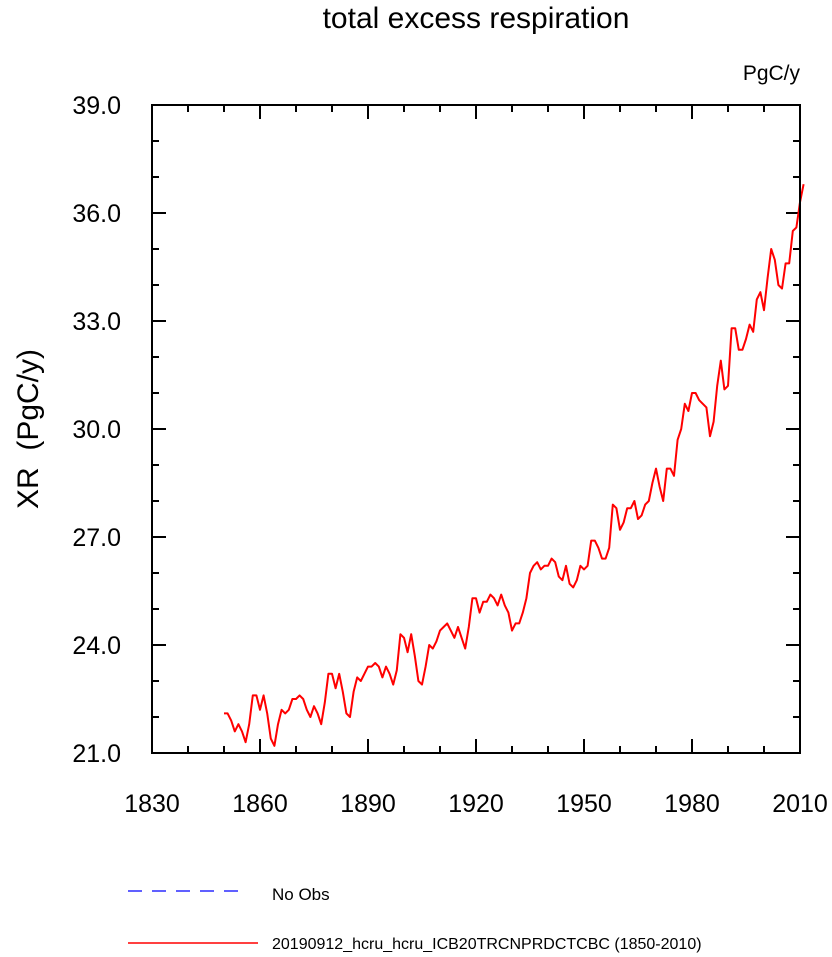 This screenshot has height=957, width=832. What do you see at coordinates (28, 429) in the screenshot?
I see `y-axis-label: XR (PgC/y)` at bounding box center [28, 429].